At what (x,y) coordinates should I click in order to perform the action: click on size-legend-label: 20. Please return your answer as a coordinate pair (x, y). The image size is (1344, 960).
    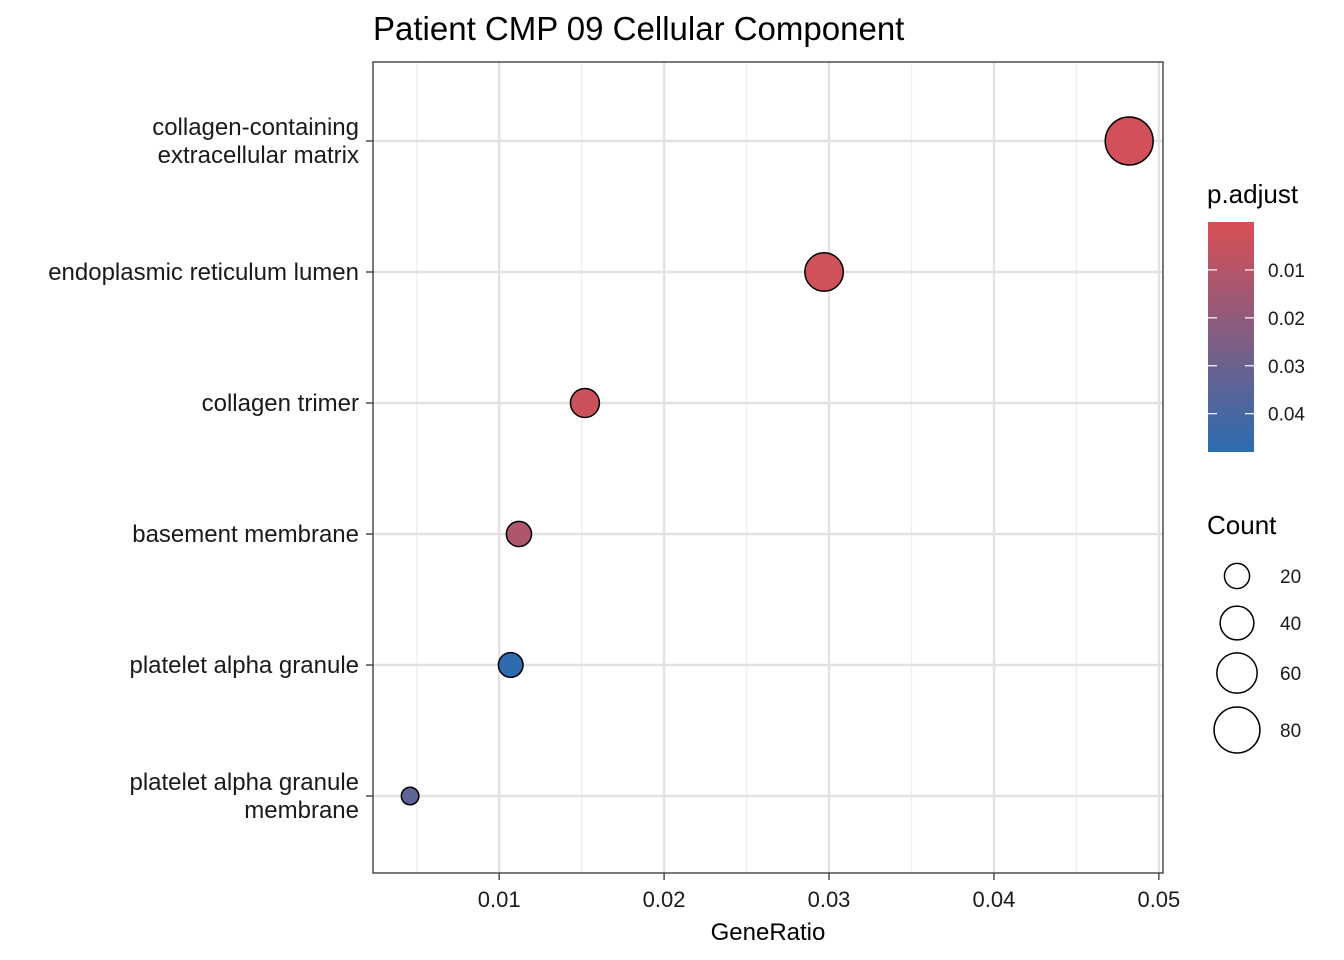
    Looking at the image, I should click on (1290, 577).